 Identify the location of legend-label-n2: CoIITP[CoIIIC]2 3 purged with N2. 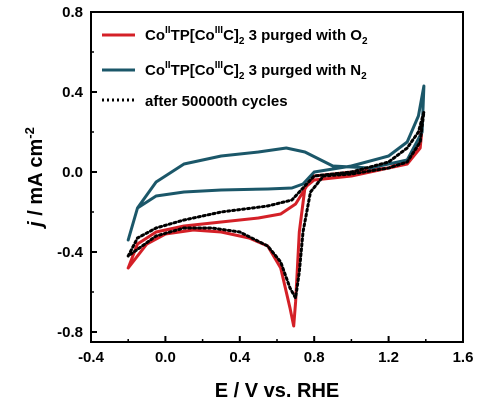
(256, 71).